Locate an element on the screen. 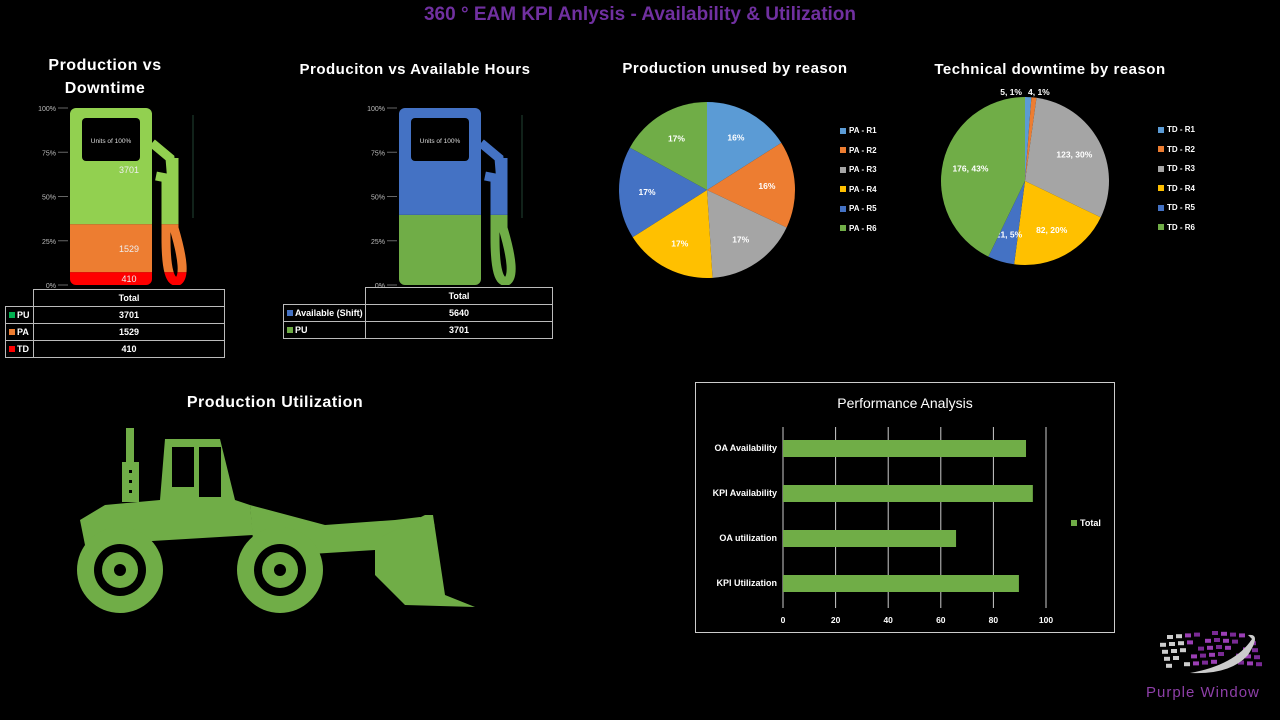 The width and height of the screenshot is (1280, 720). table-header: Total is located at coordinates (459, 296).